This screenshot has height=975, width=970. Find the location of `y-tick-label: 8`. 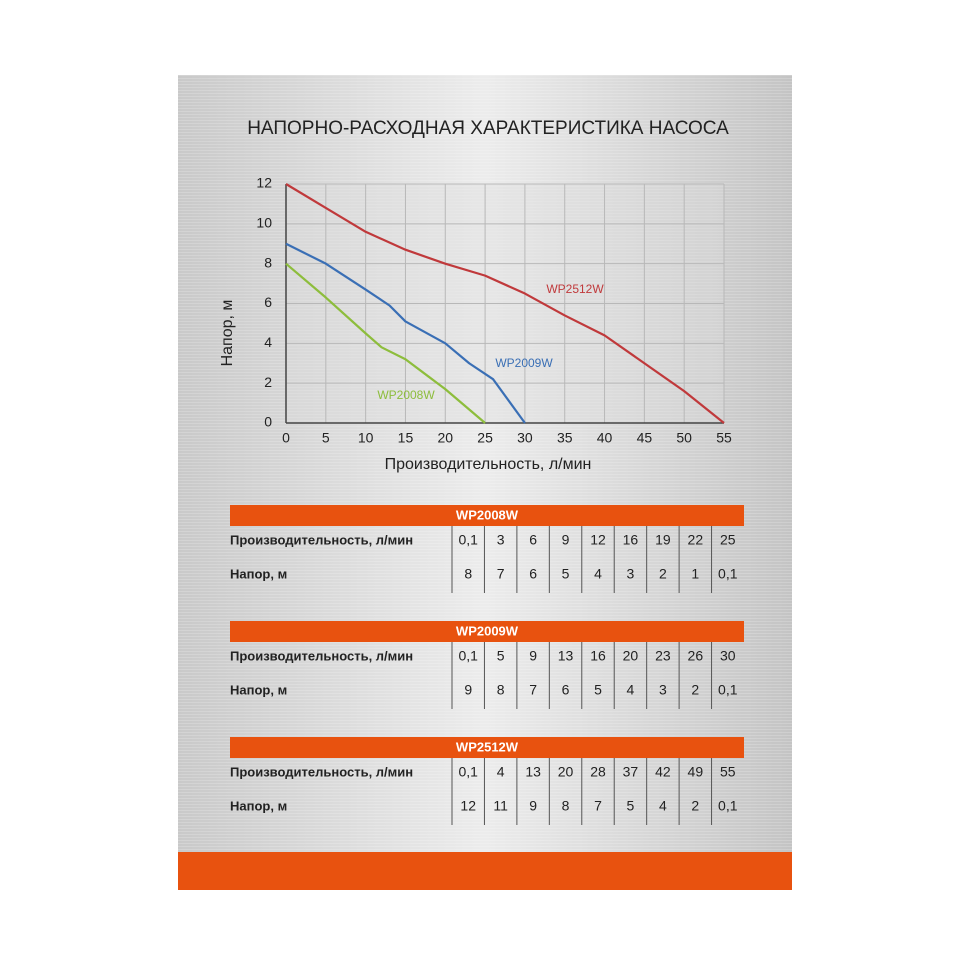

y-tick-label: 8 is located at coordinates (268, 262).